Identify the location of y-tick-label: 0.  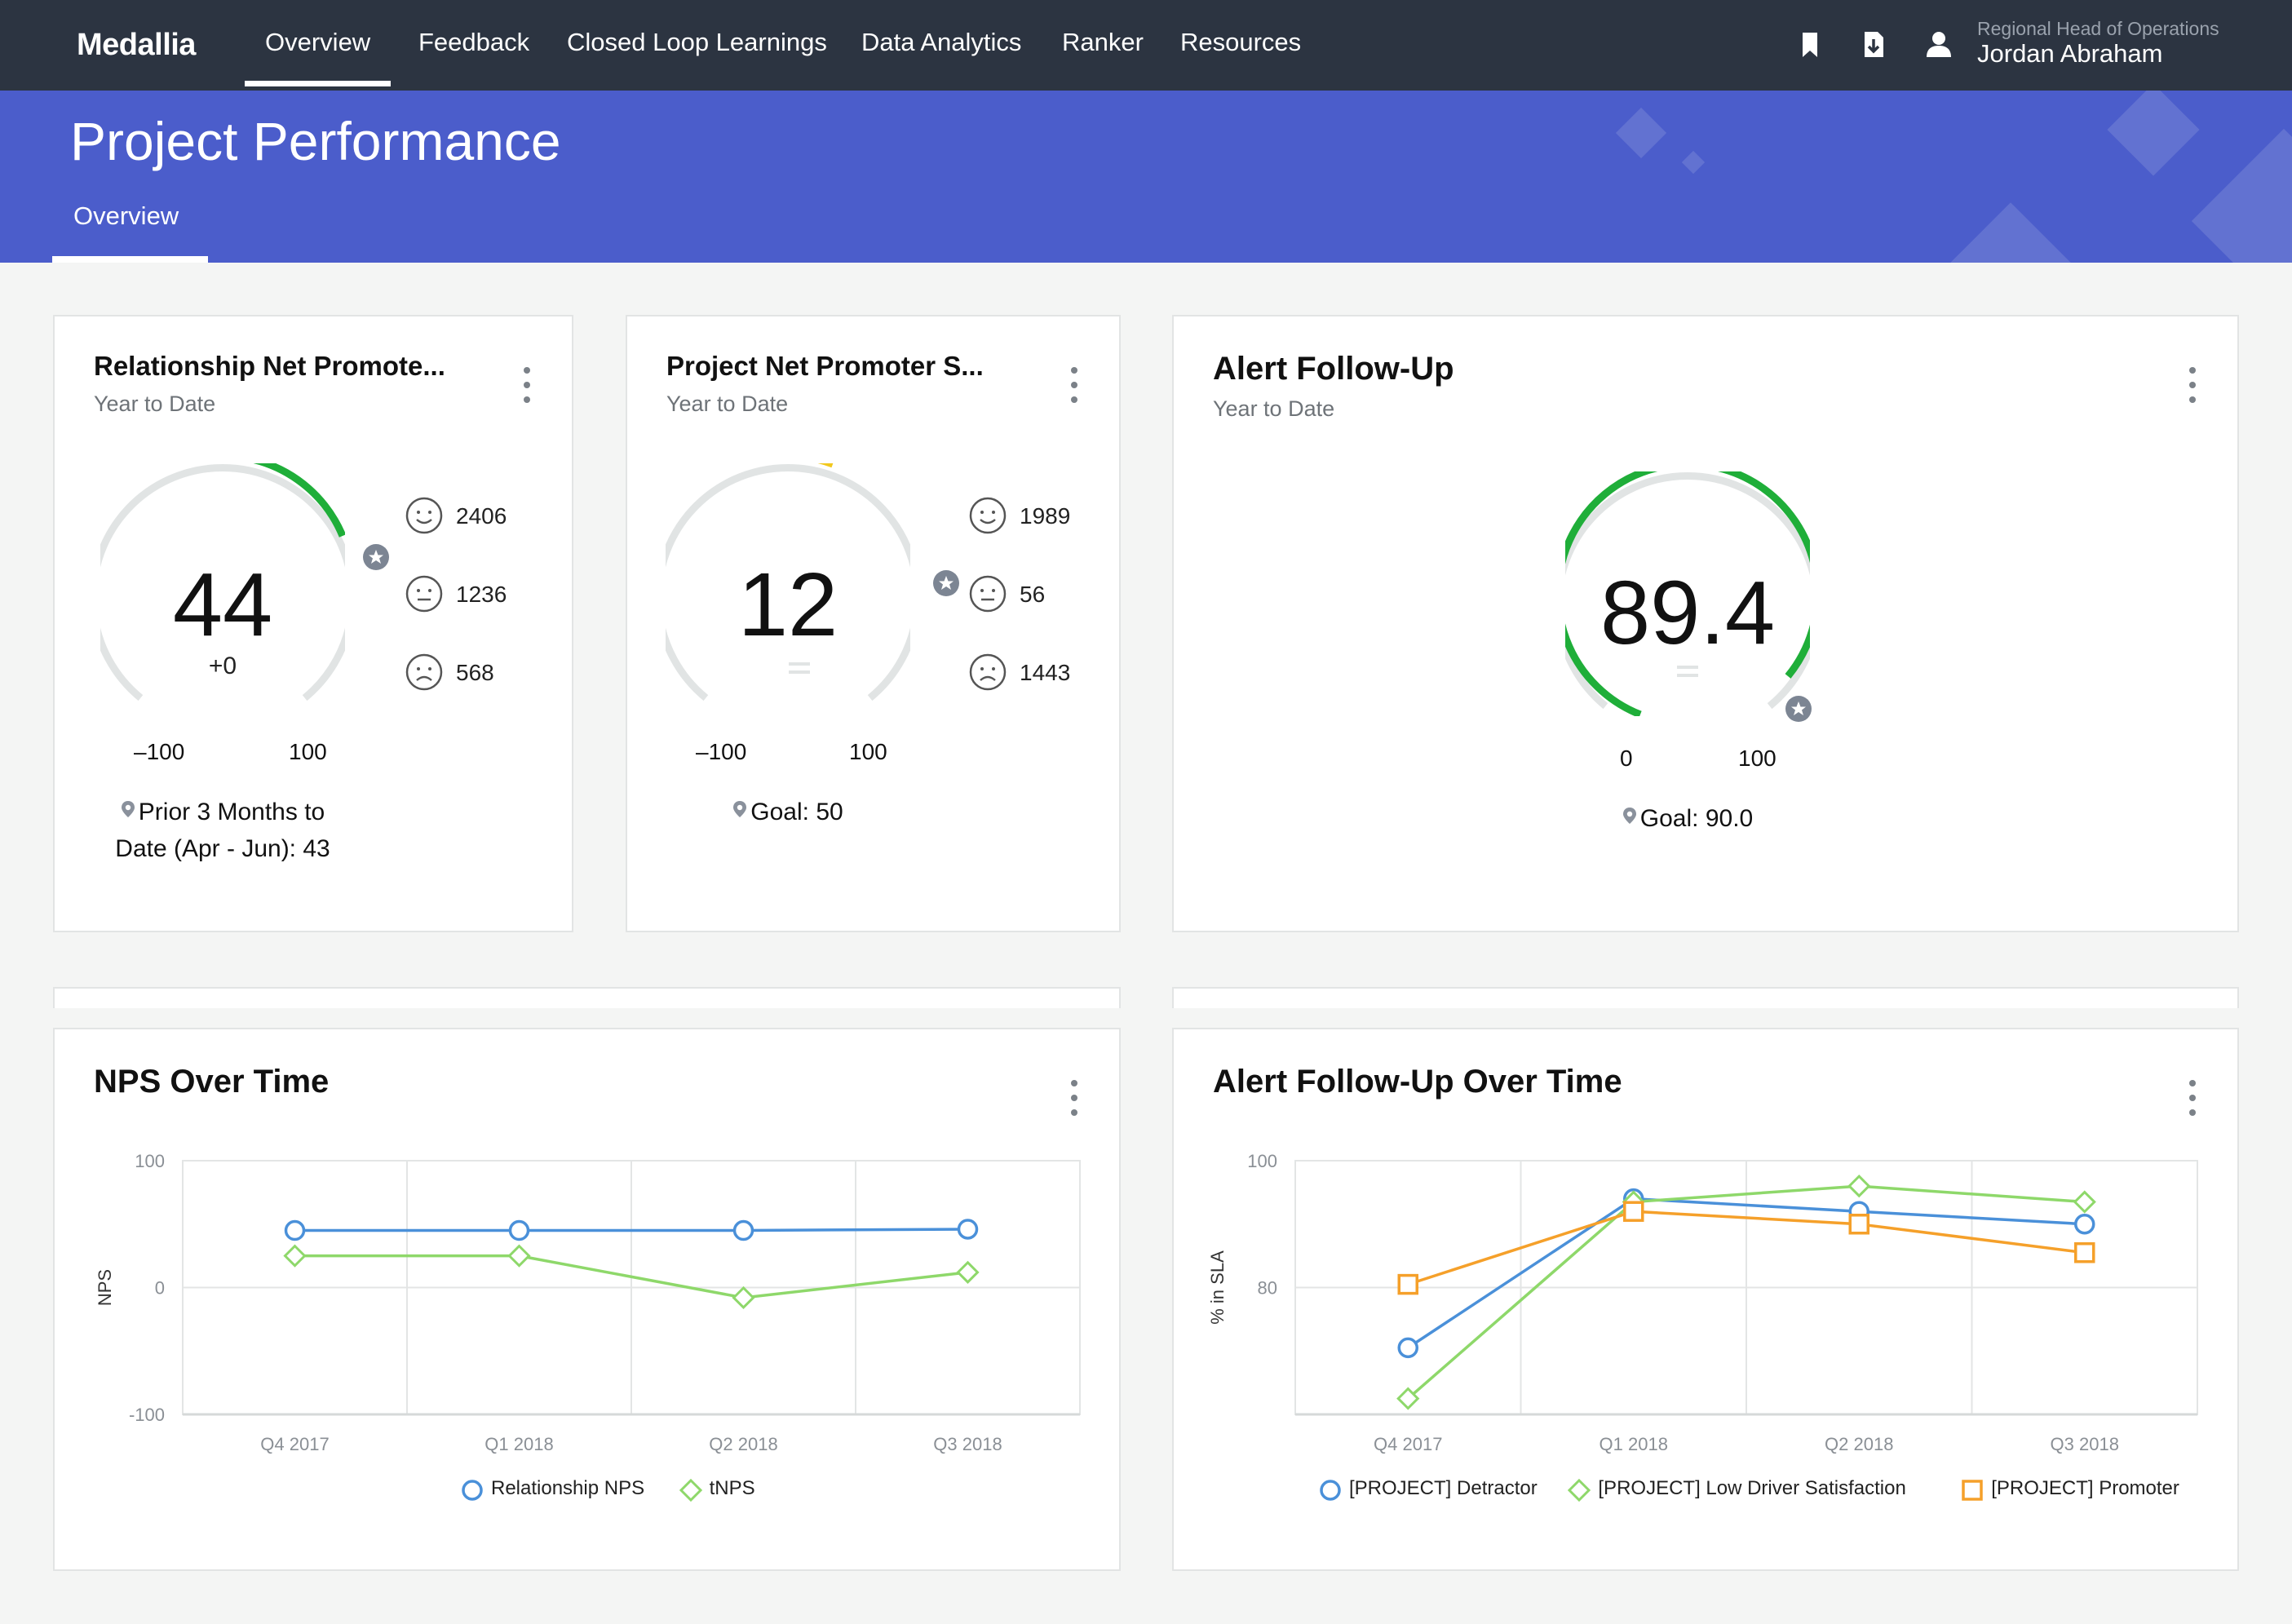
(160, 1288).